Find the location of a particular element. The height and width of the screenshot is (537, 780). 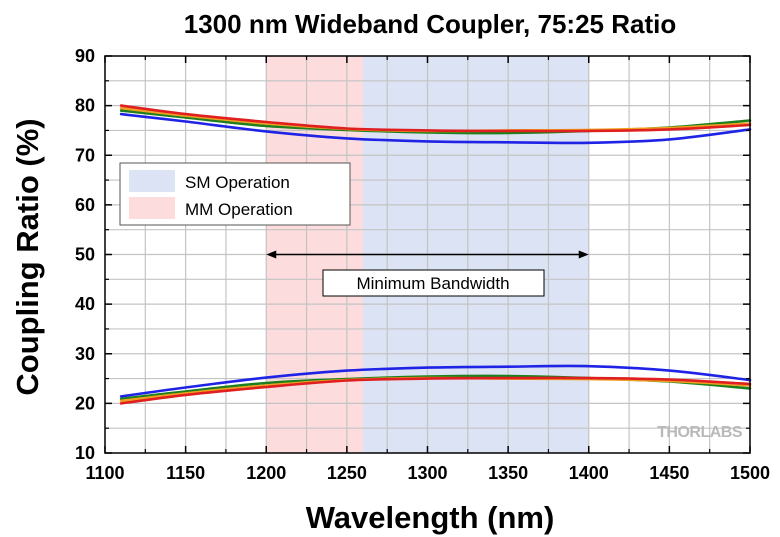

series-upper-blue is located at coordinates (435, 128).